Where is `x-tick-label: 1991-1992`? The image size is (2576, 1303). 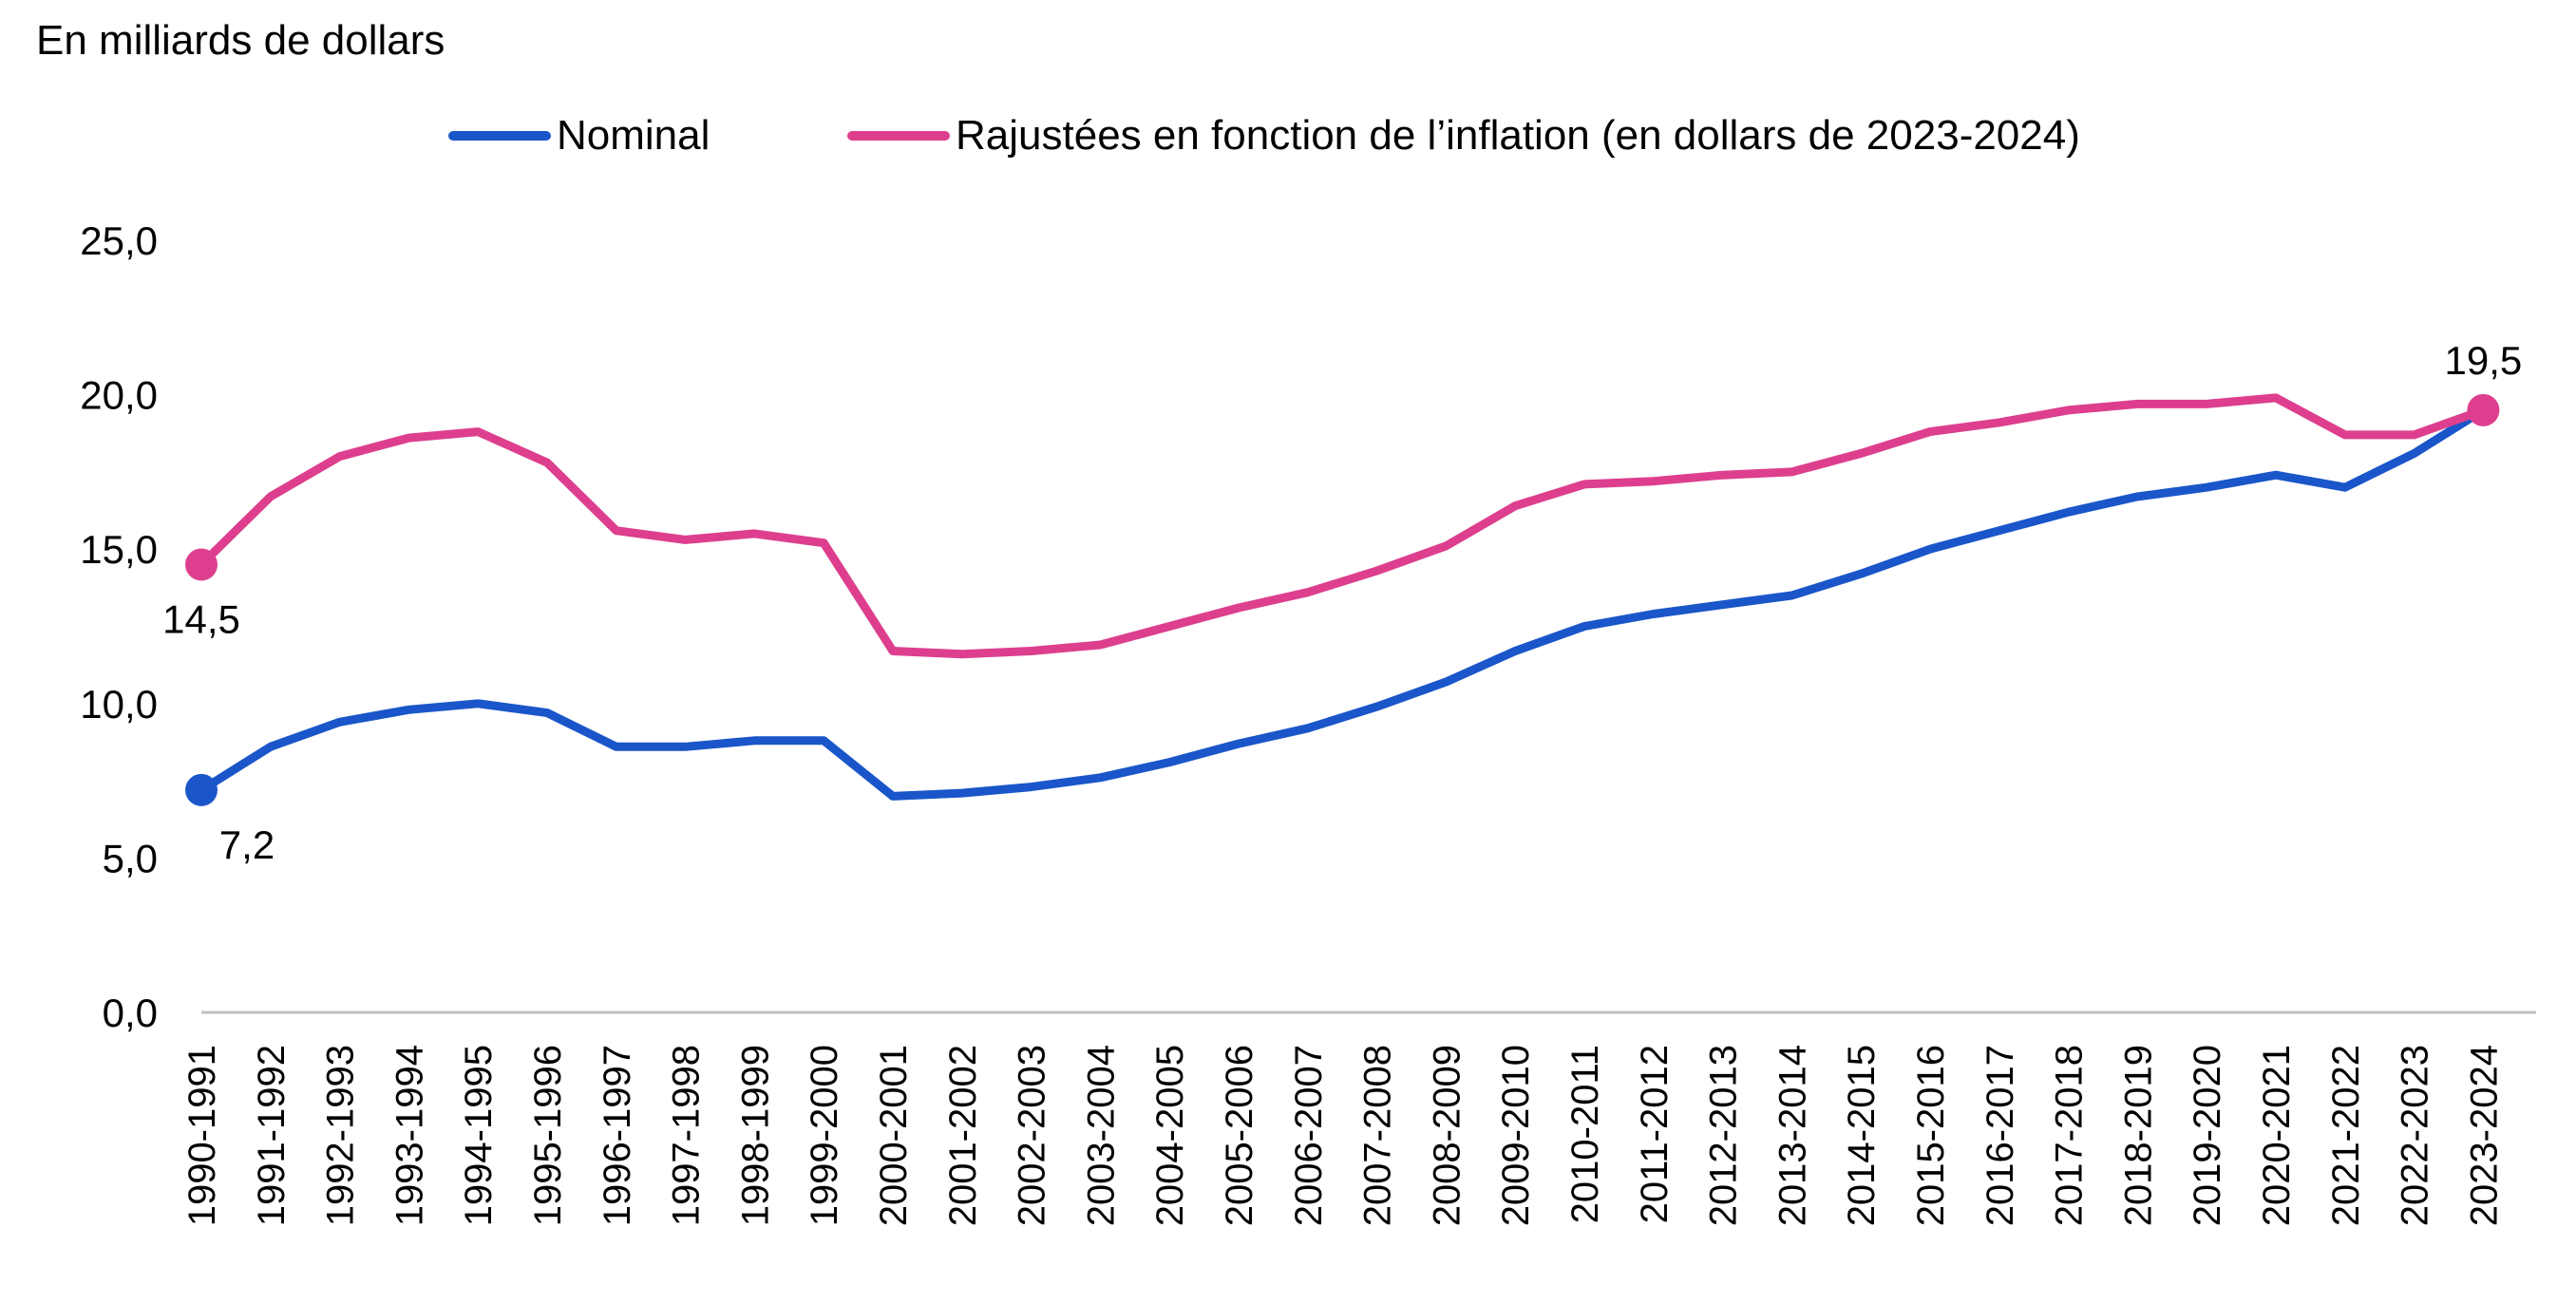
x-tick-label: 1991-1992 is located at coordinates (272, 1135).